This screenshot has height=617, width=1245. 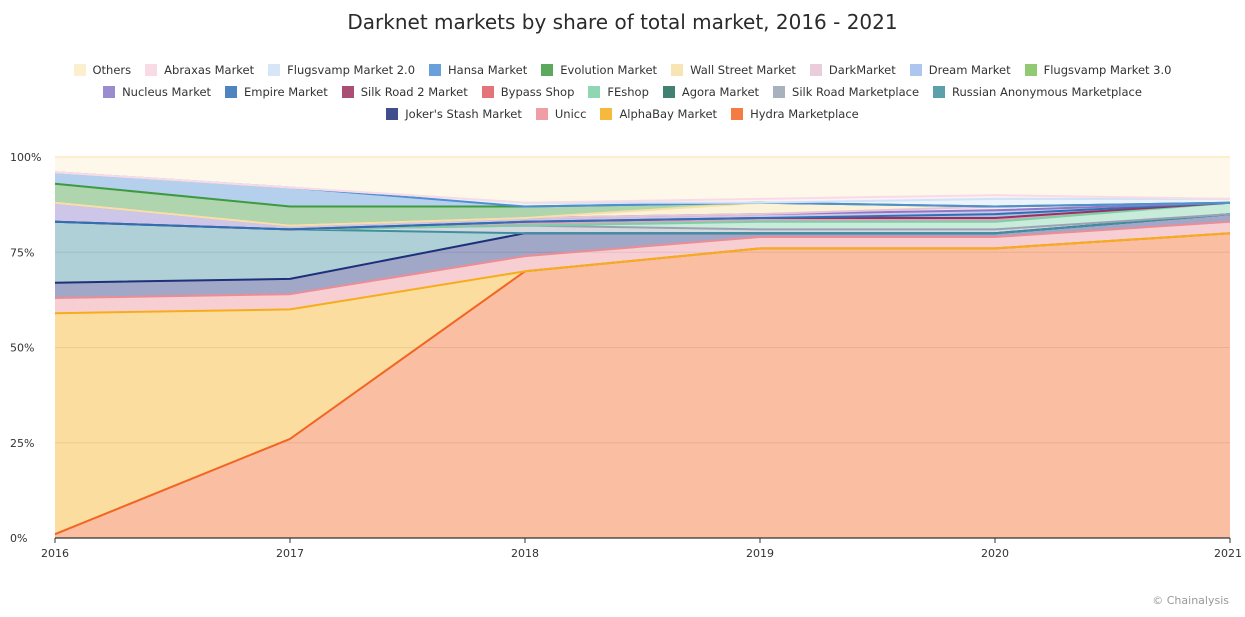 I want to click on legend-label: Others, so click(x=112, y=69).